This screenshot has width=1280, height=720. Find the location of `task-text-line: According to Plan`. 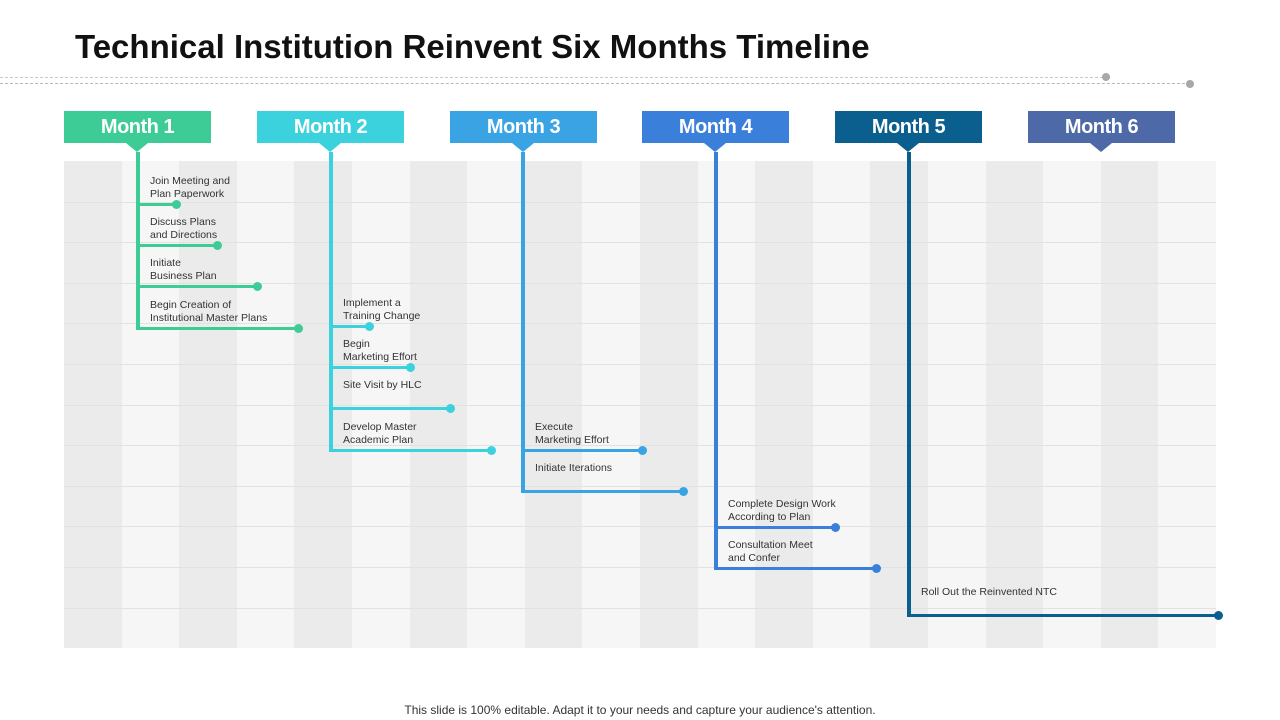

task-text-line: According to Plan is located at coordinates (769, 517).